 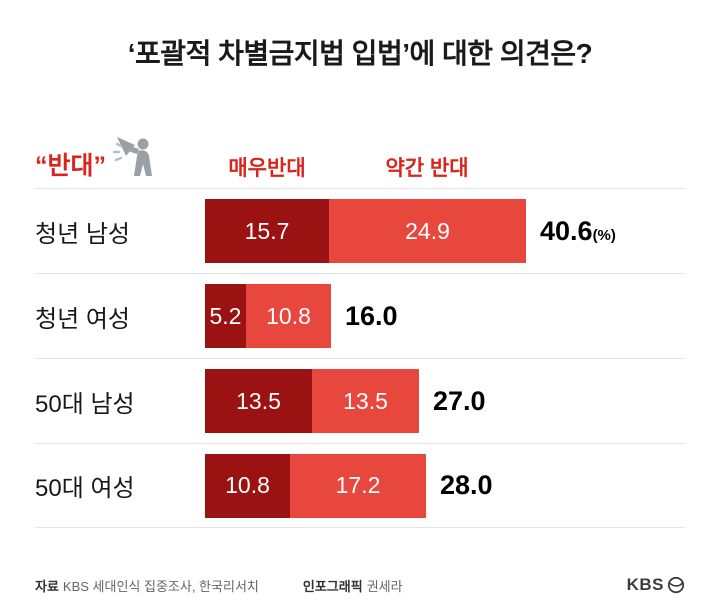 I want to click on chart-header: “반대”, so click(x=360, y=159).